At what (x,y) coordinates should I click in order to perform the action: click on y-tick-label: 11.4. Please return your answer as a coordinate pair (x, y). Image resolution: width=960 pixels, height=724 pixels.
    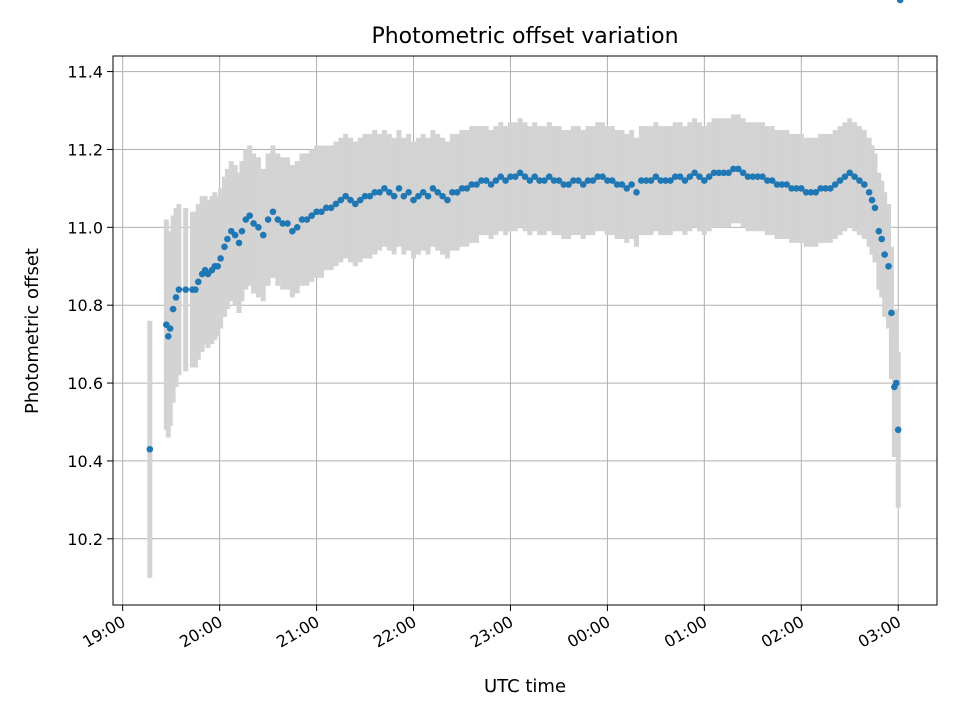
    Looking at the image, I should click on (85, 72).